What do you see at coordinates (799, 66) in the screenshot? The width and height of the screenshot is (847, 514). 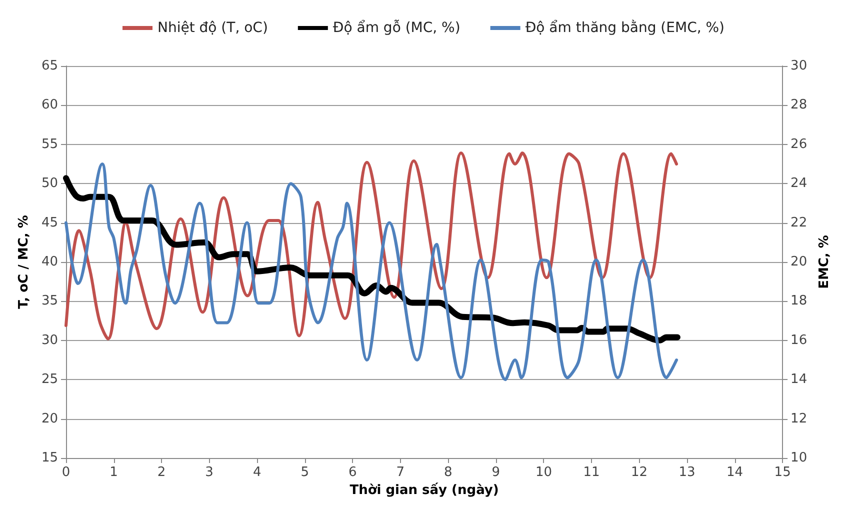 I see `y2-tick-label: 30` at bounding box center [799, 66].